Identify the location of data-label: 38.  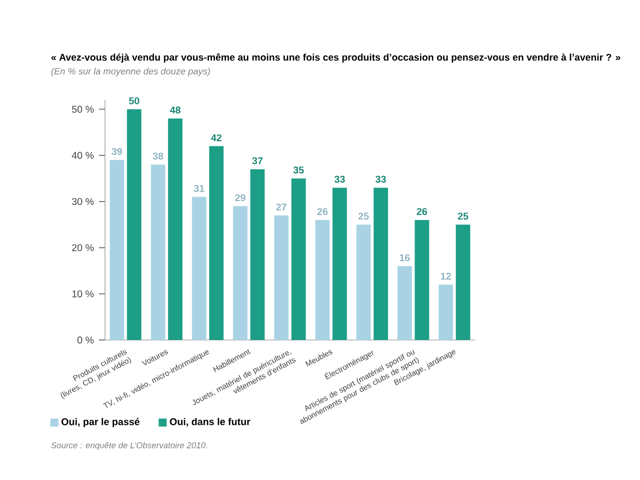
(158, 156).